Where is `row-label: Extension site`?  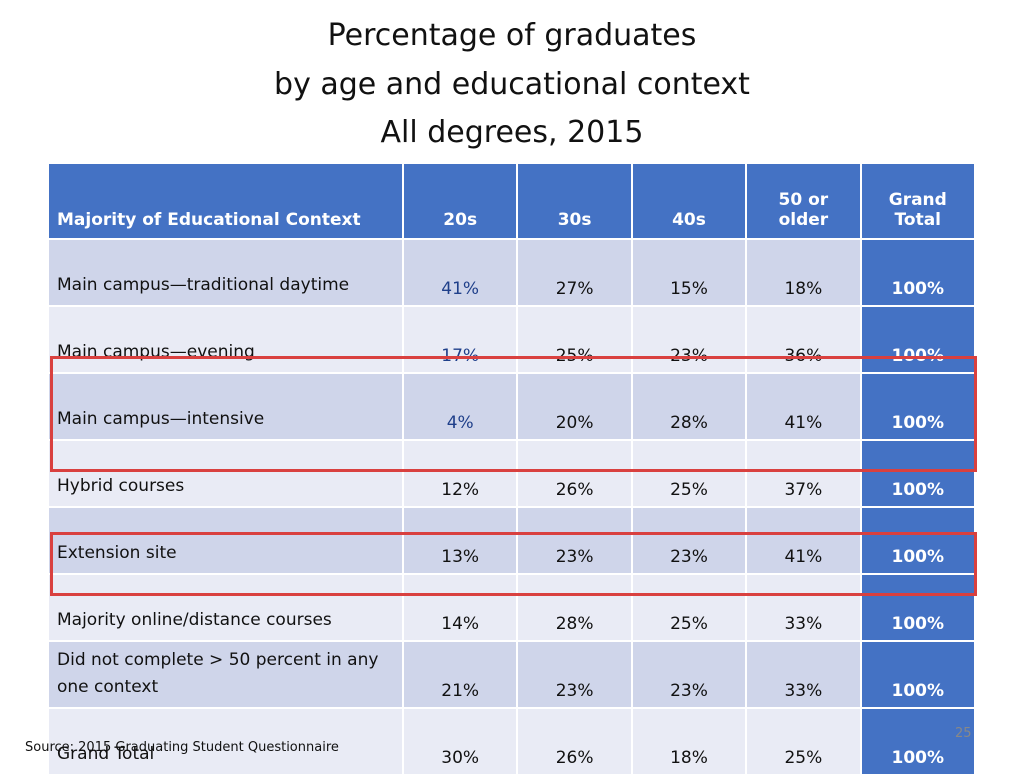 row-label: Extension site is located at coordinates (225, 540).